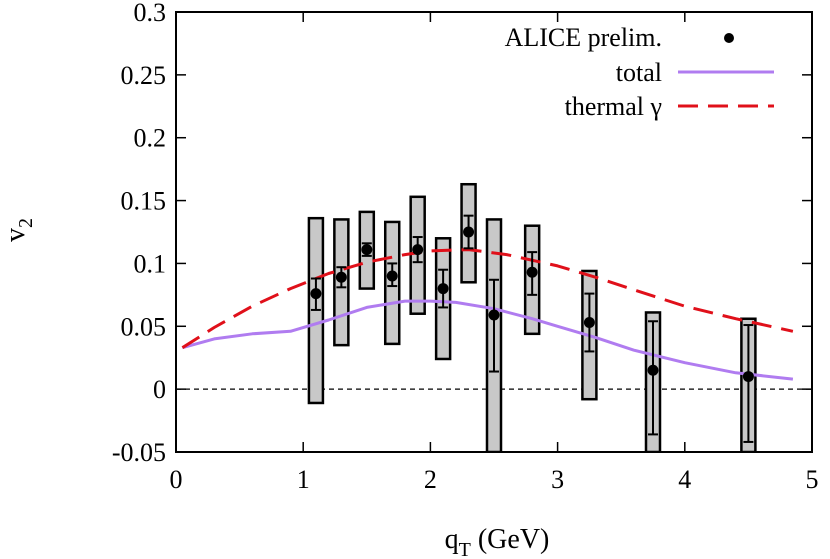 This screenshot has width=830, height=559. I want to click on x-tick-label: 0, so click(176, 479).